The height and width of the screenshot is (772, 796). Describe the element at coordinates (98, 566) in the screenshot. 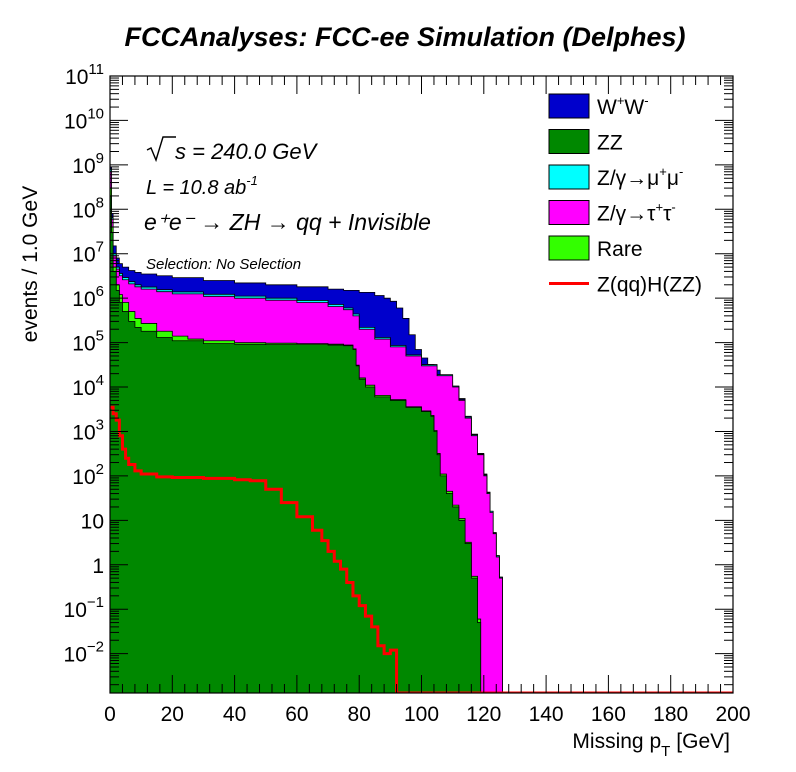

I see `y-tick-label: 1` at that location.